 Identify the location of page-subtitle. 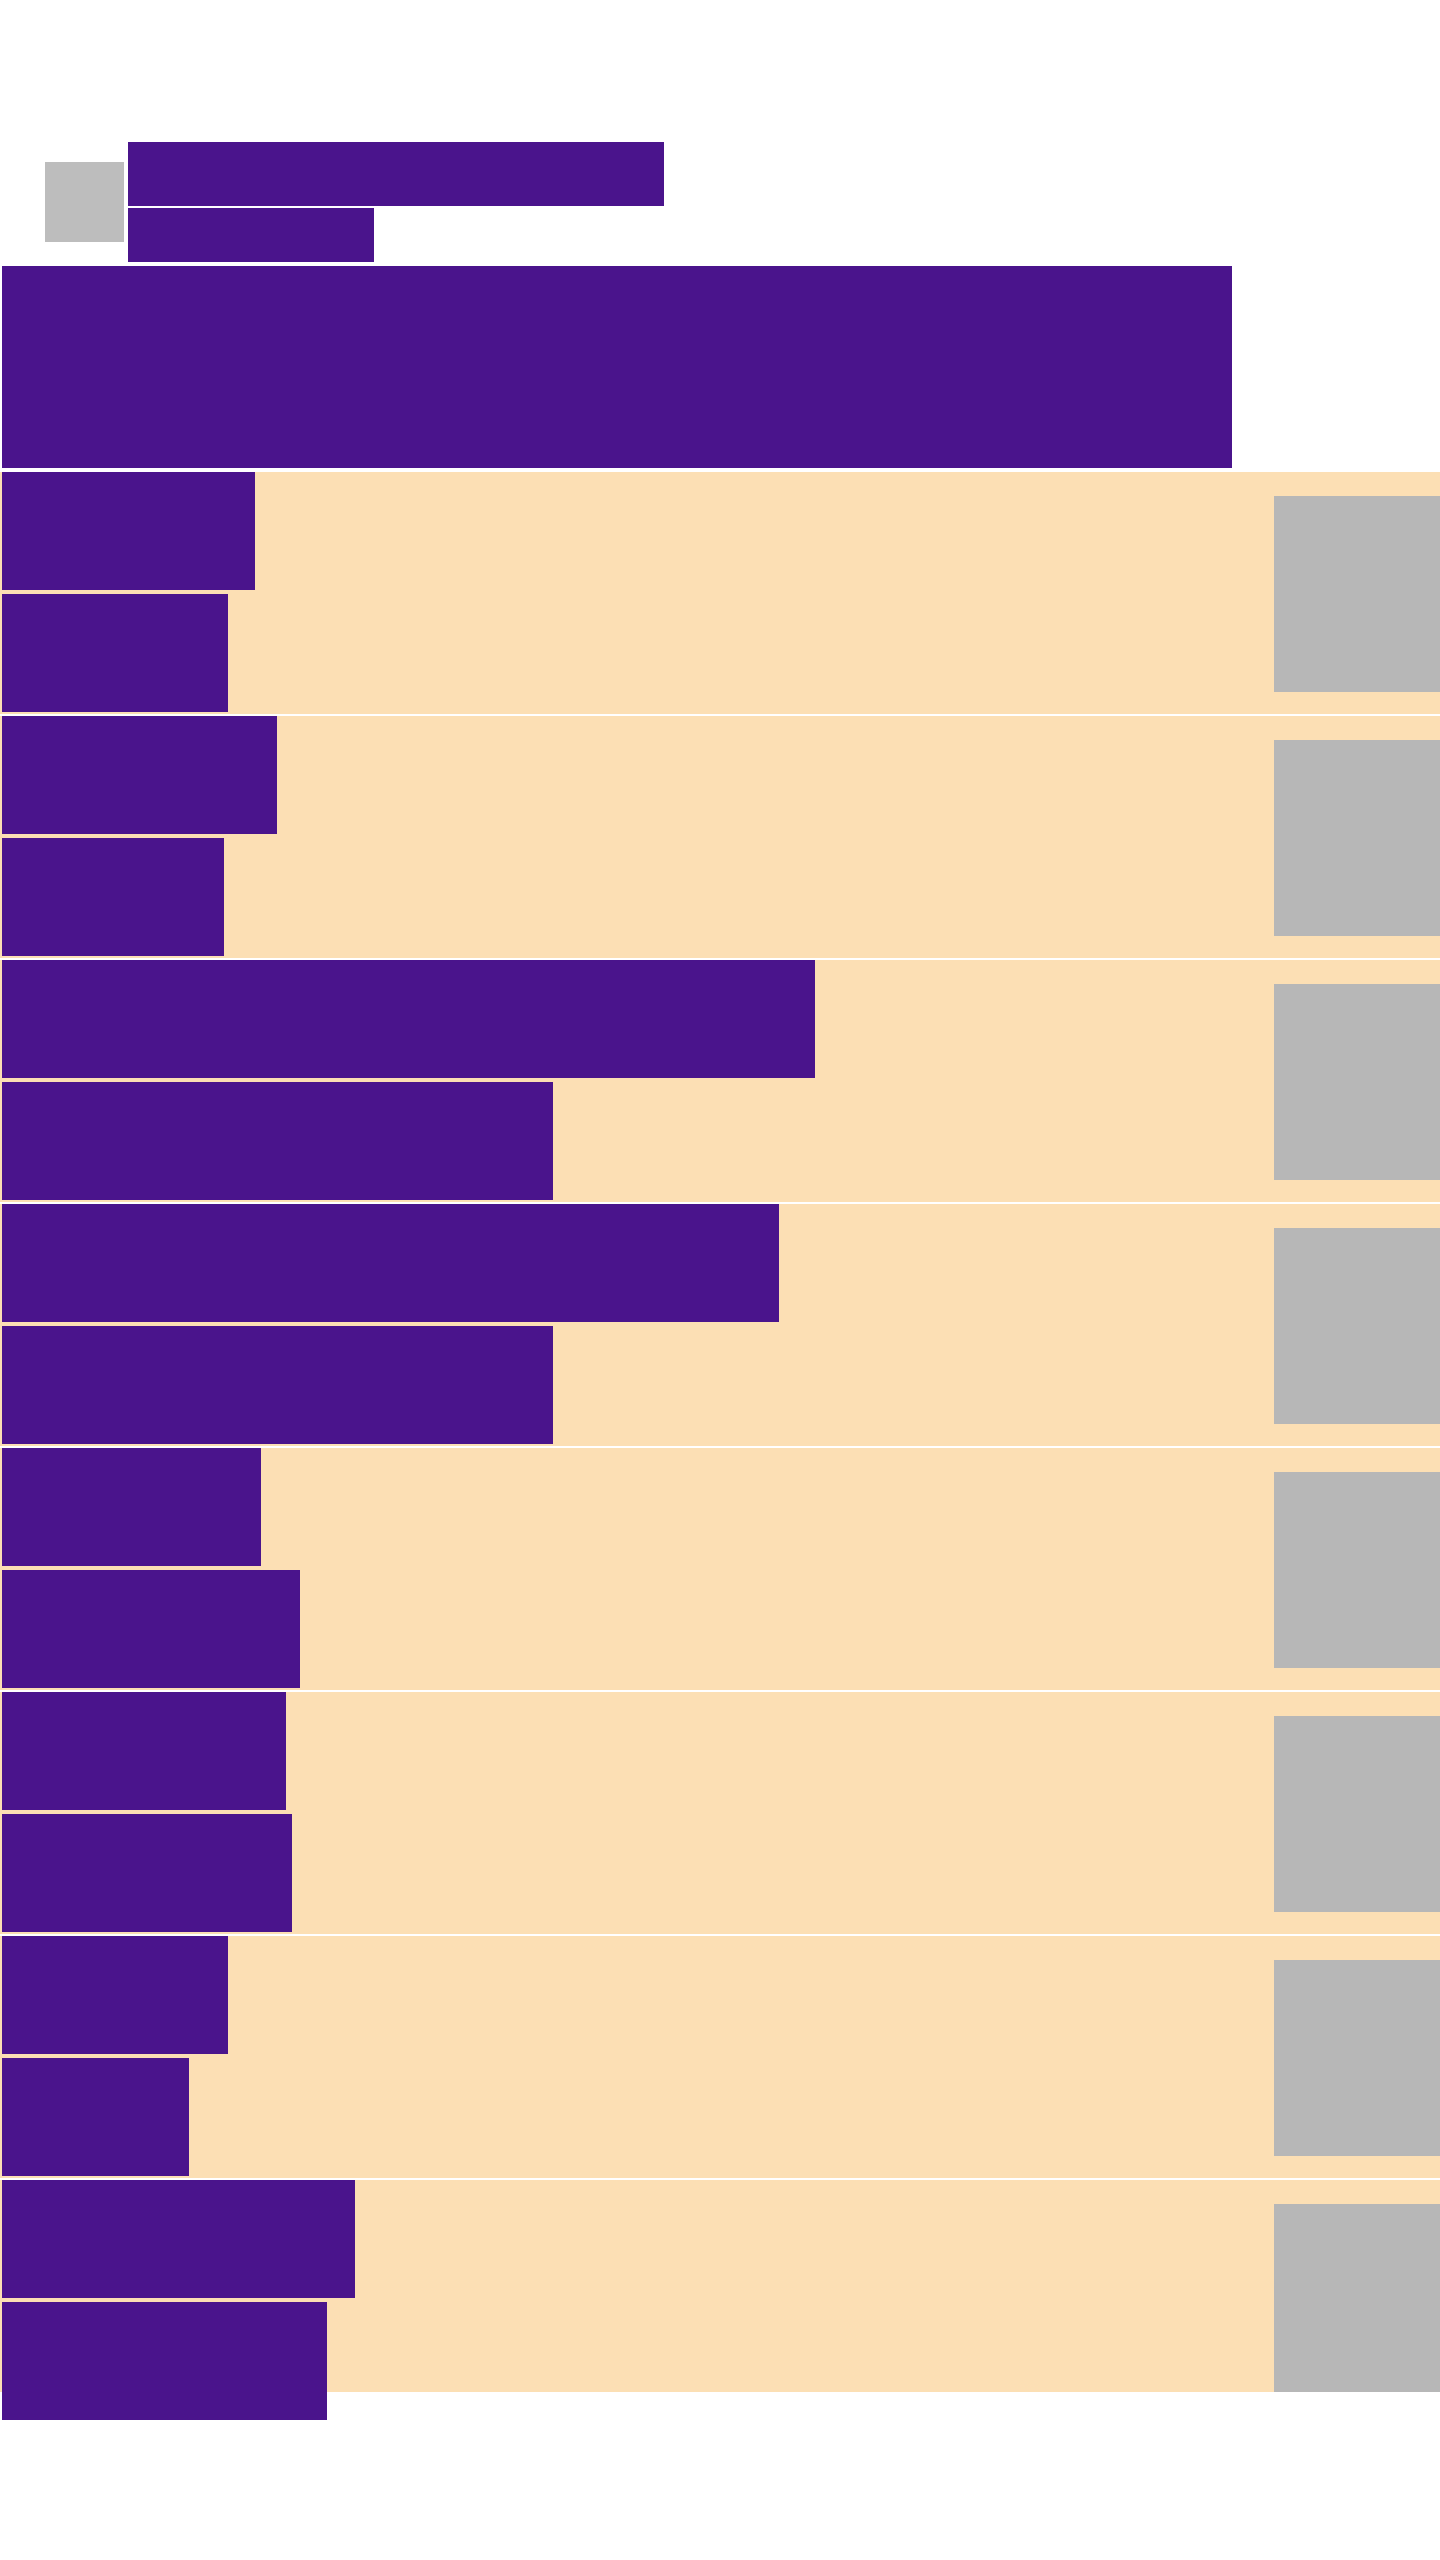
(251, 235).